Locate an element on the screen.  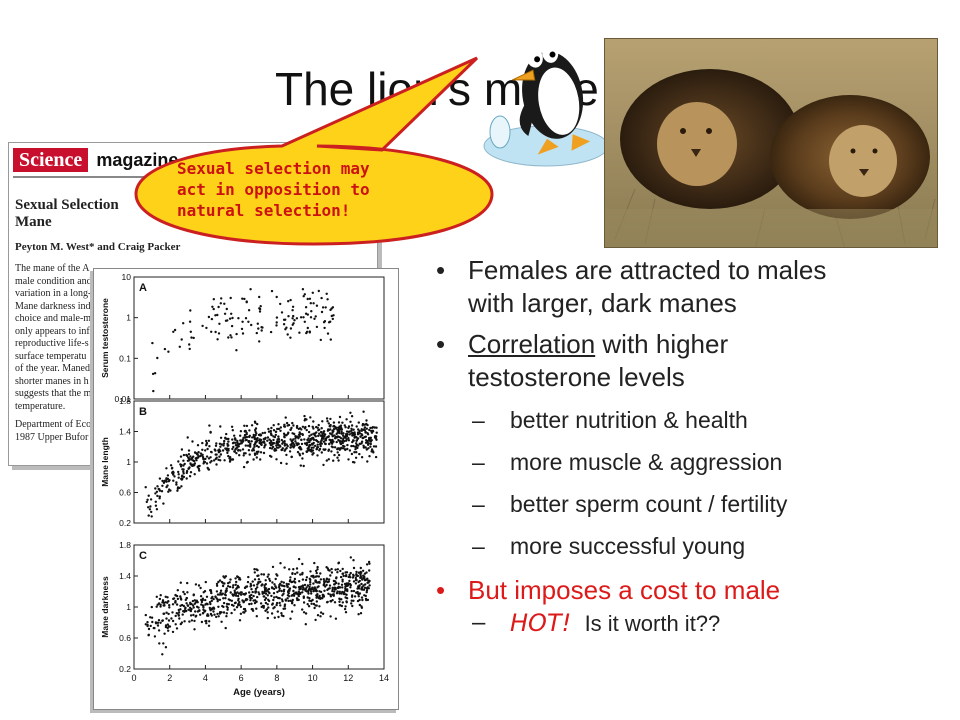
bullet-line: But imposes a cost to male is located at coordinates (624, 590).